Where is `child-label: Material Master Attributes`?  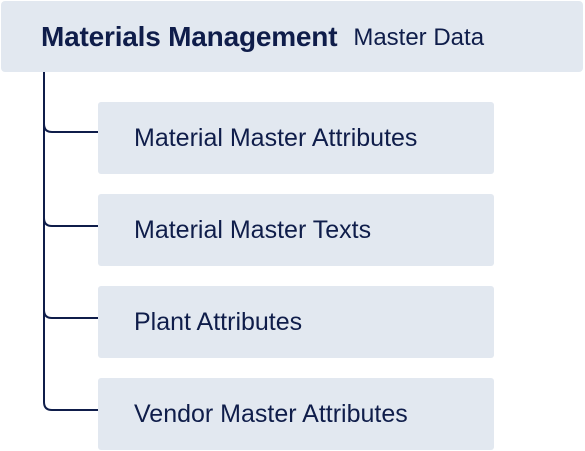
child-label: Material Master Attributes is located at coordinates (276, 137).